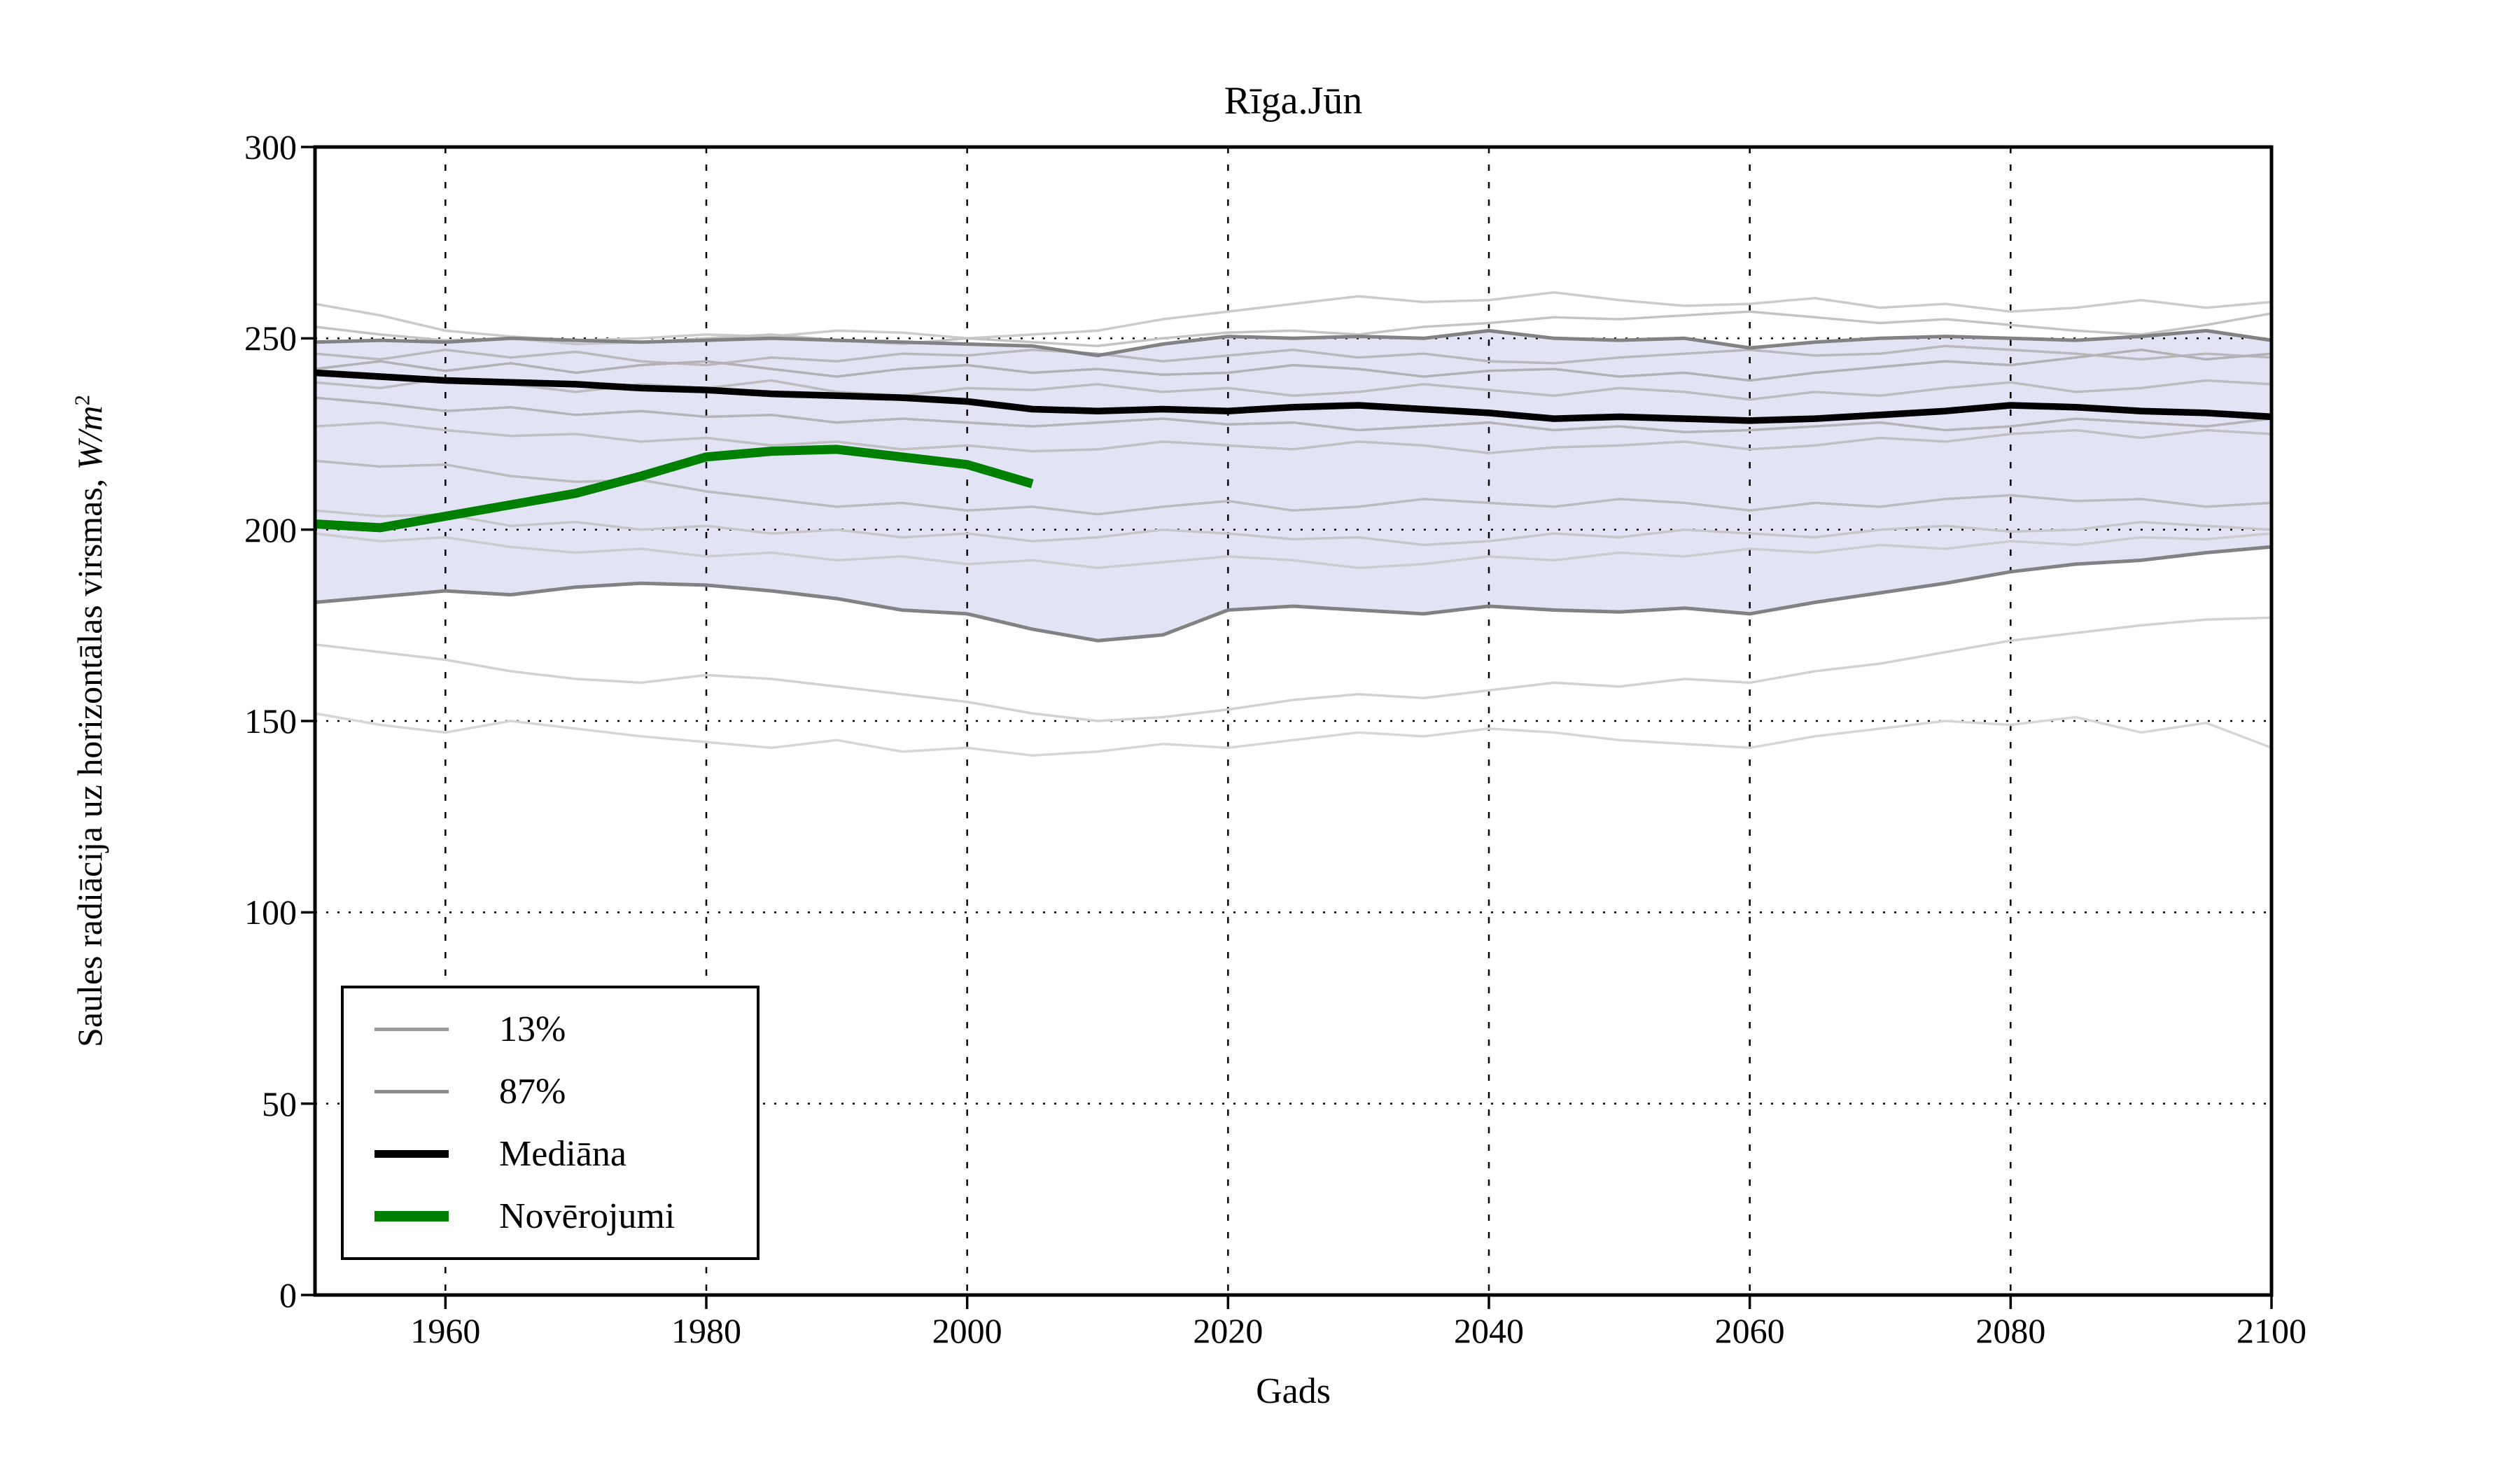 The image size is (2520, 1470). I want to click on series-87-, so click(1293, 343).